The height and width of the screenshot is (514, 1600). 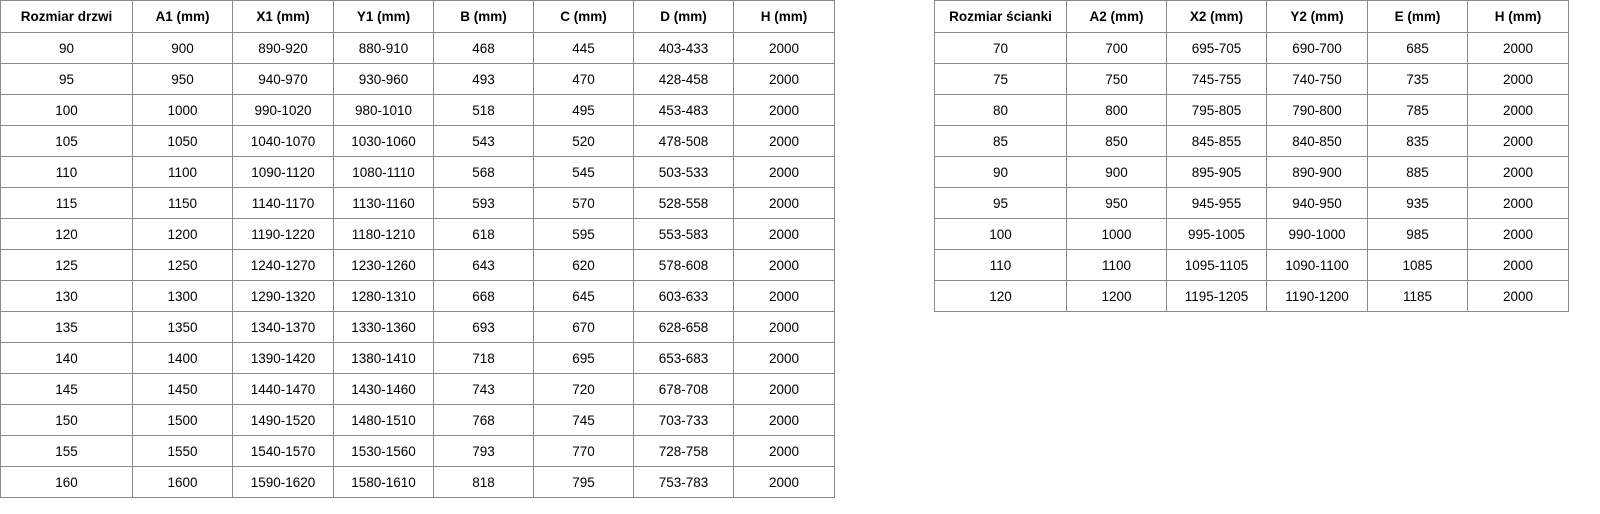 I want to click on table-cell: 503-533, so click(x=683, y=172).